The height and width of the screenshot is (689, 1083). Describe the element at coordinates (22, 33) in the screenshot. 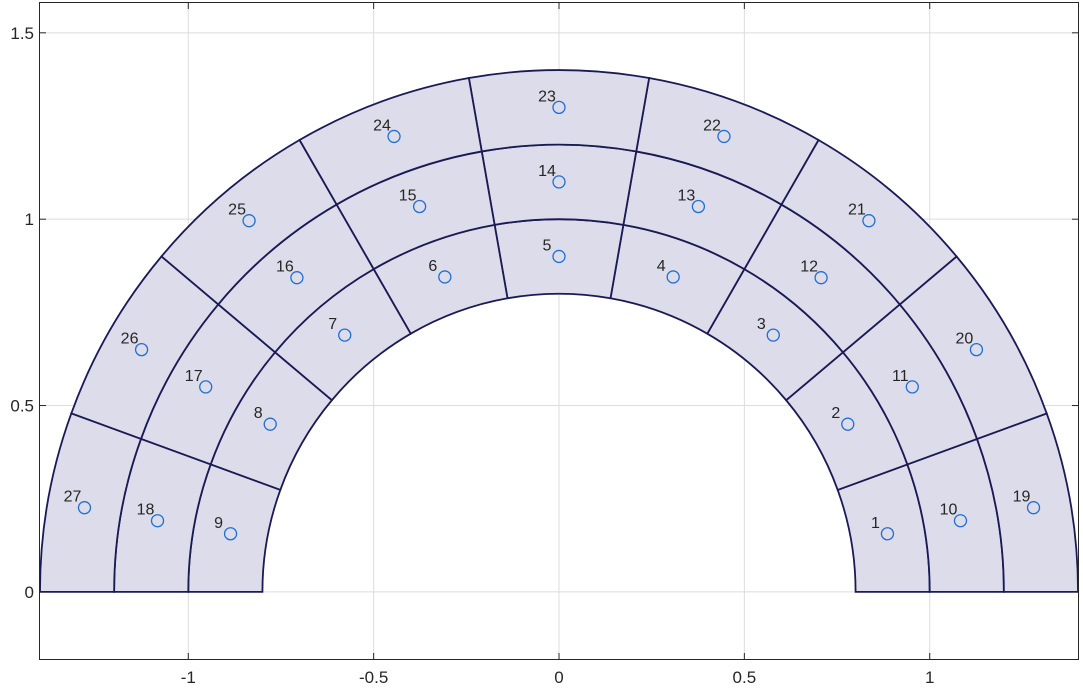

I see `y-tick-label-3: 1.5` at that location.